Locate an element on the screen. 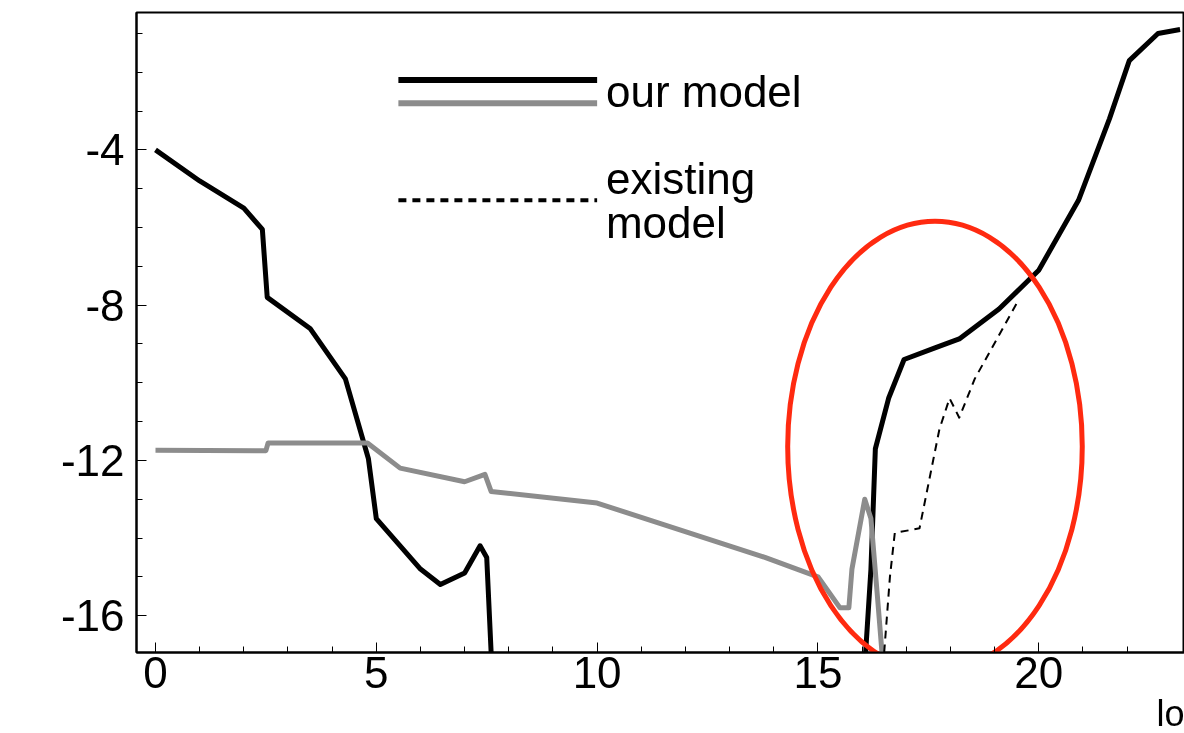 The height and width of the screenshot is (733, 1184). y-tick-label: -12 is located at coordinates (92, 460).